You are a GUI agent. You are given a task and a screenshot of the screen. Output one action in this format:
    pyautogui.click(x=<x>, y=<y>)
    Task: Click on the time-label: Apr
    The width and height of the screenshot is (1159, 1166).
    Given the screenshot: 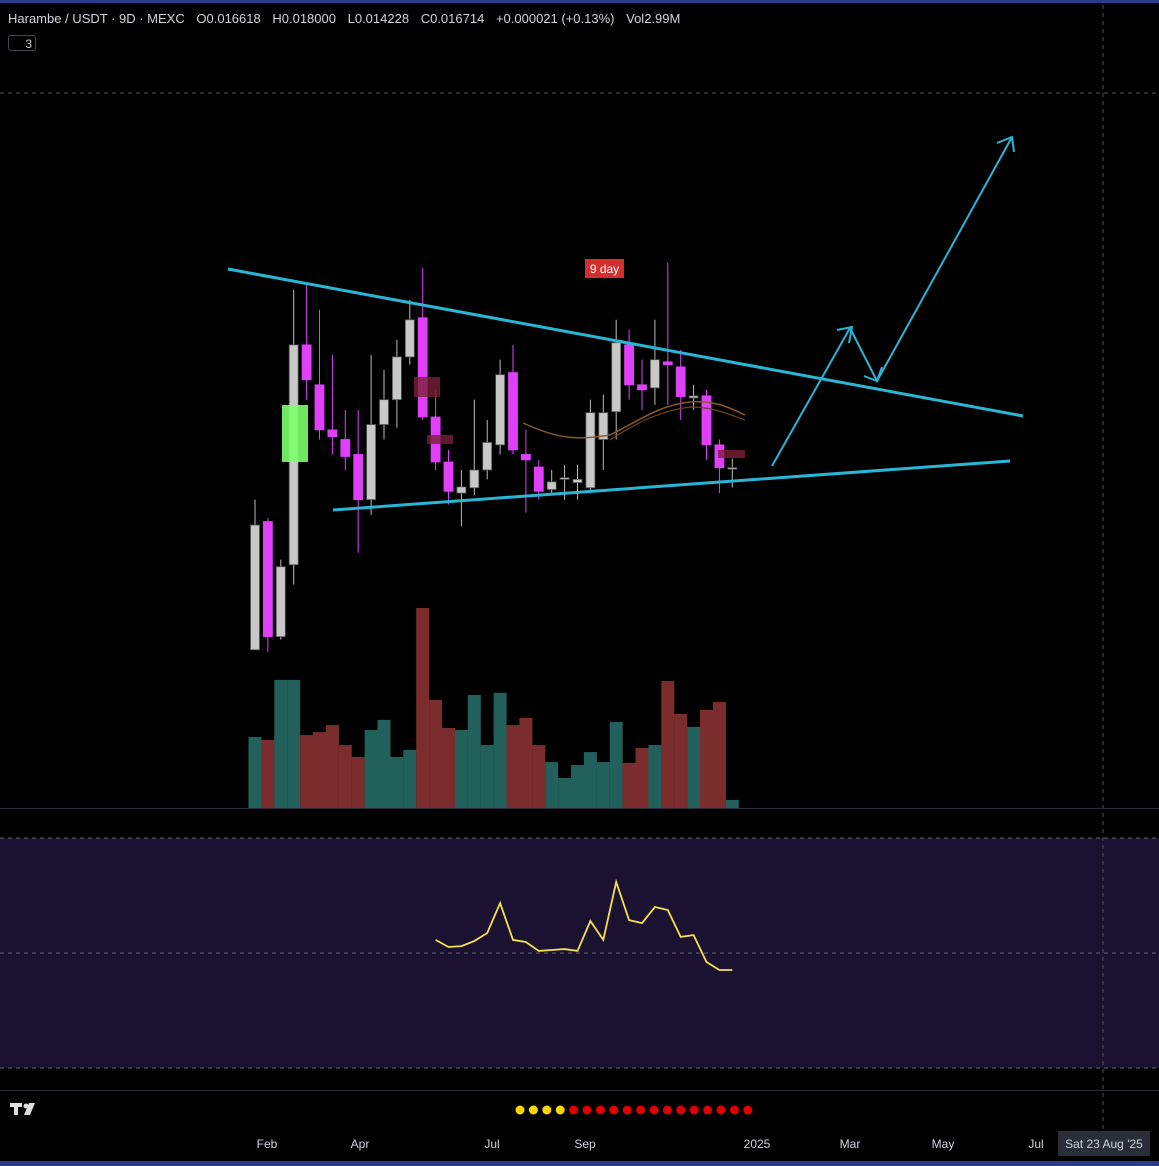 What is the action you would take?
    pyautogui.click(x=360, y=1144)
    